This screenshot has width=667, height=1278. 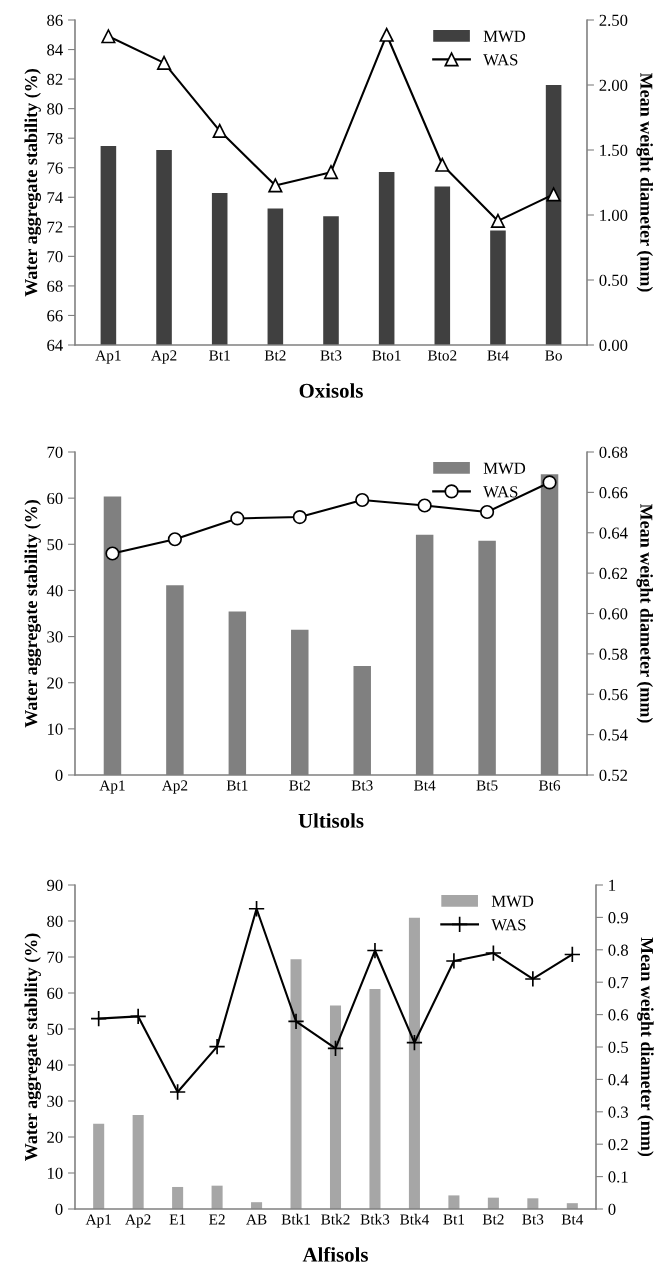 I want to click on x-tick-label: AB, so click(x=256, y=1219).